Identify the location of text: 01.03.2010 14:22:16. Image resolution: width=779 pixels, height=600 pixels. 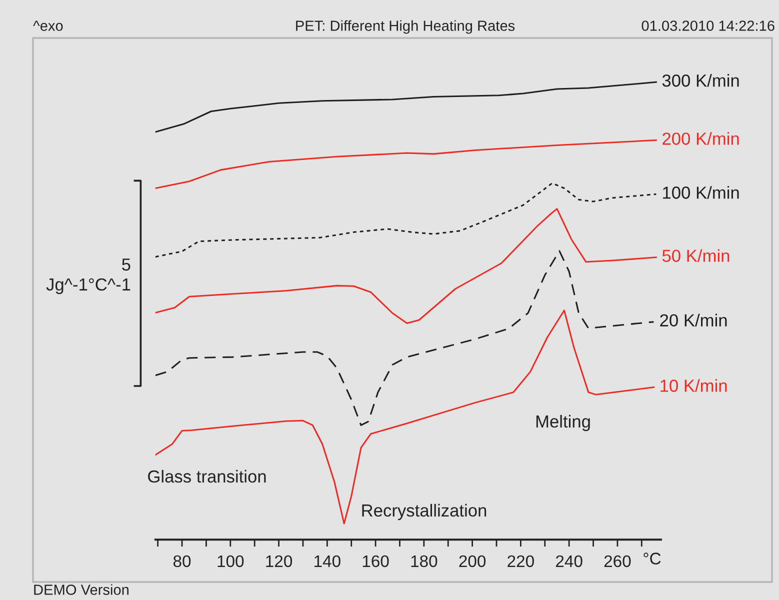
(708, 25).